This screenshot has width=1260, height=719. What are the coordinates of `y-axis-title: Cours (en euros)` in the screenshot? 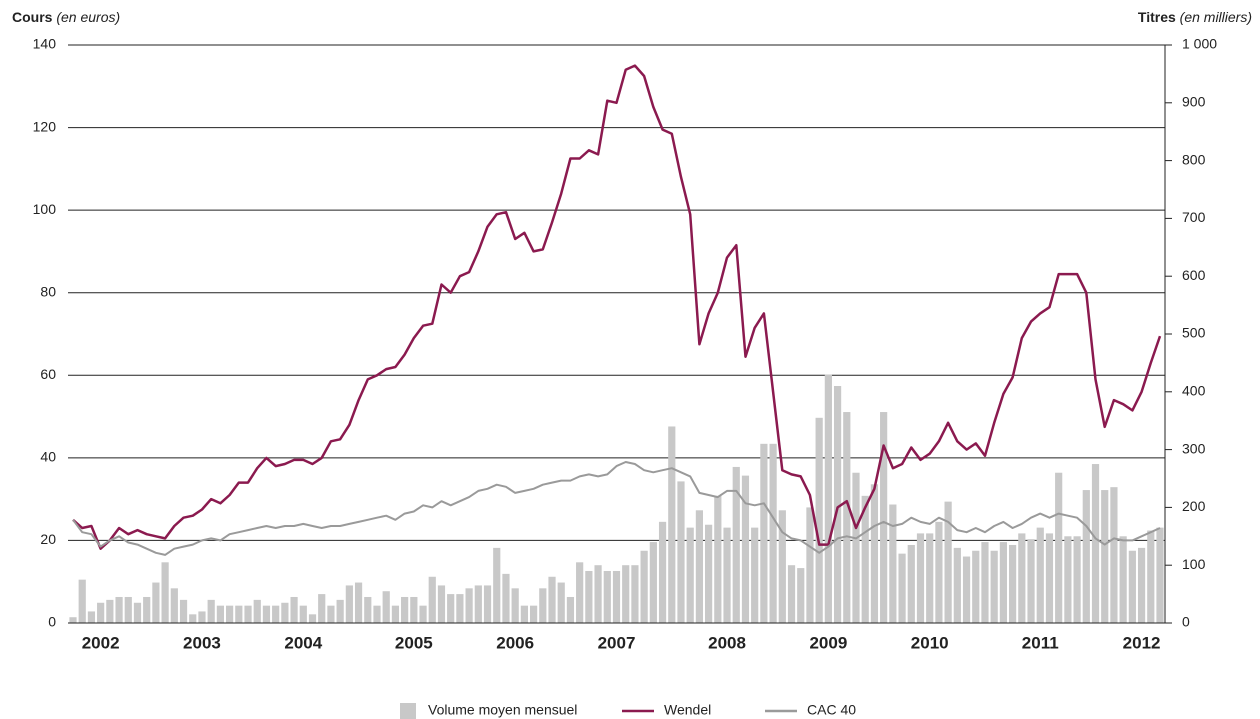 It's located at (66, 17).